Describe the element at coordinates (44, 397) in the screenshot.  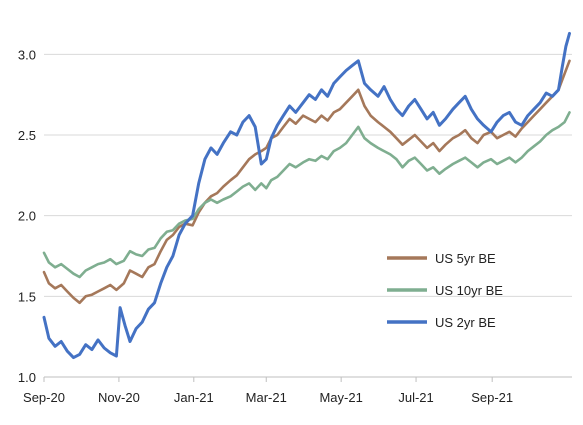
I see `x-tick-label: Sep-20` at that location.